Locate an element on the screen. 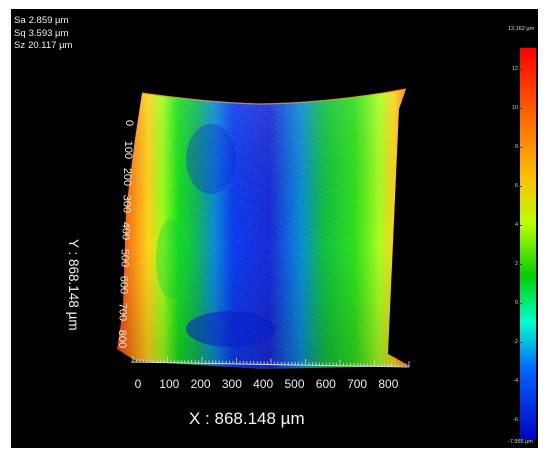 This screenshot has height=458, width=550. y-axis-tick-labels: 0 100 200 300 400 500 600 700 800 is located at coordinates (125, 234).